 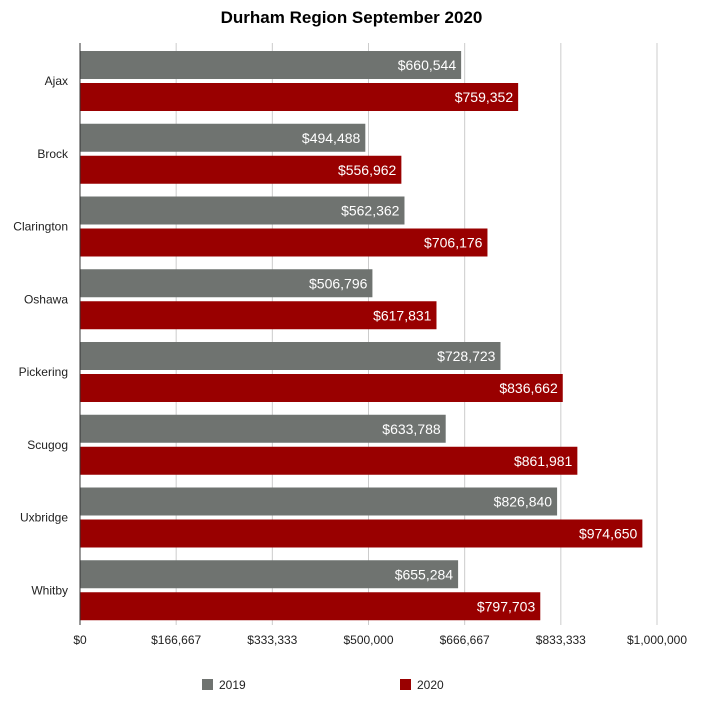 What do you see at coordinates (46, 299) in the screenshot?
I see `category-label: Oshawa` at bounding box center [46, 299].